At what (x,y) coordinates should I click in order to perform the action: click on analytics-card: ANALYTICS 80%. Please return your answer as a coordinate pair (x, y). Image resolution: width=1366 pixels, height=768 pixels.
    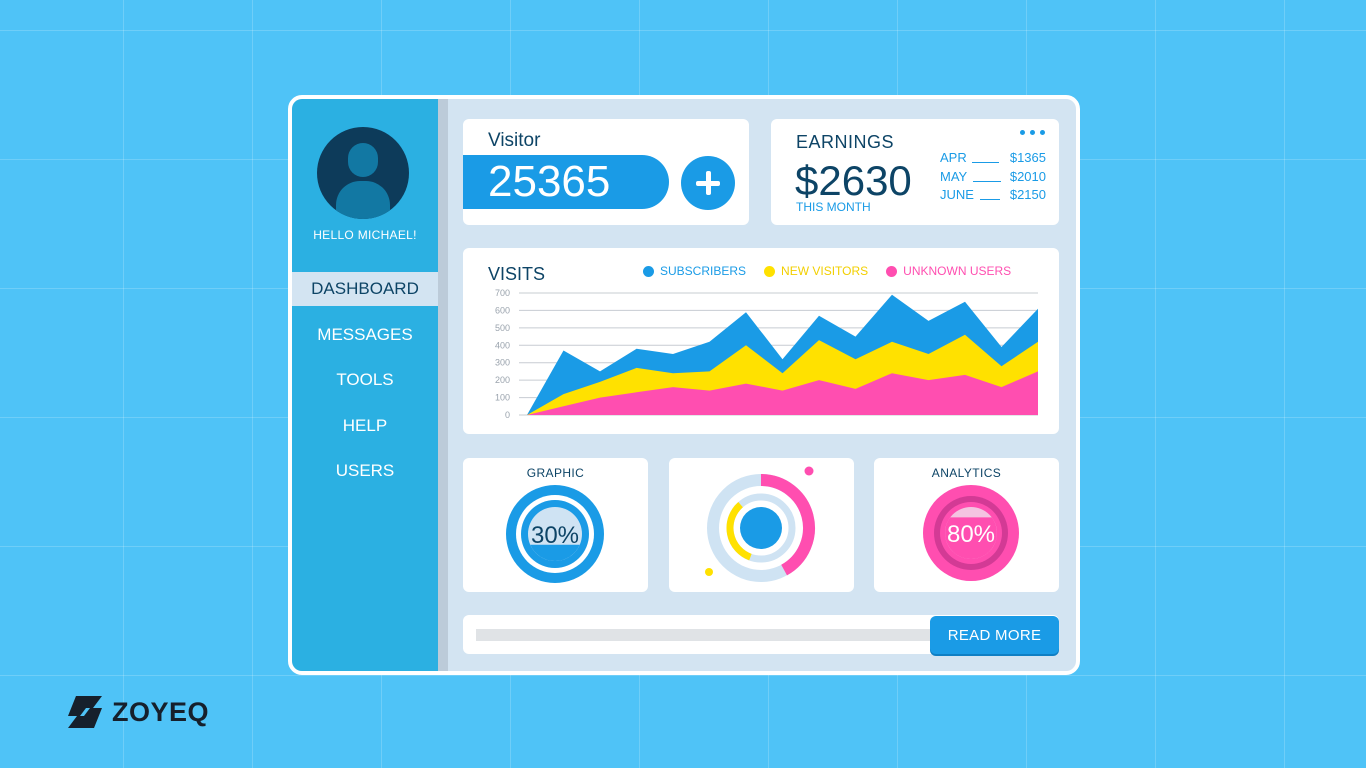
    Looking at the image, I should click on (966, 525).